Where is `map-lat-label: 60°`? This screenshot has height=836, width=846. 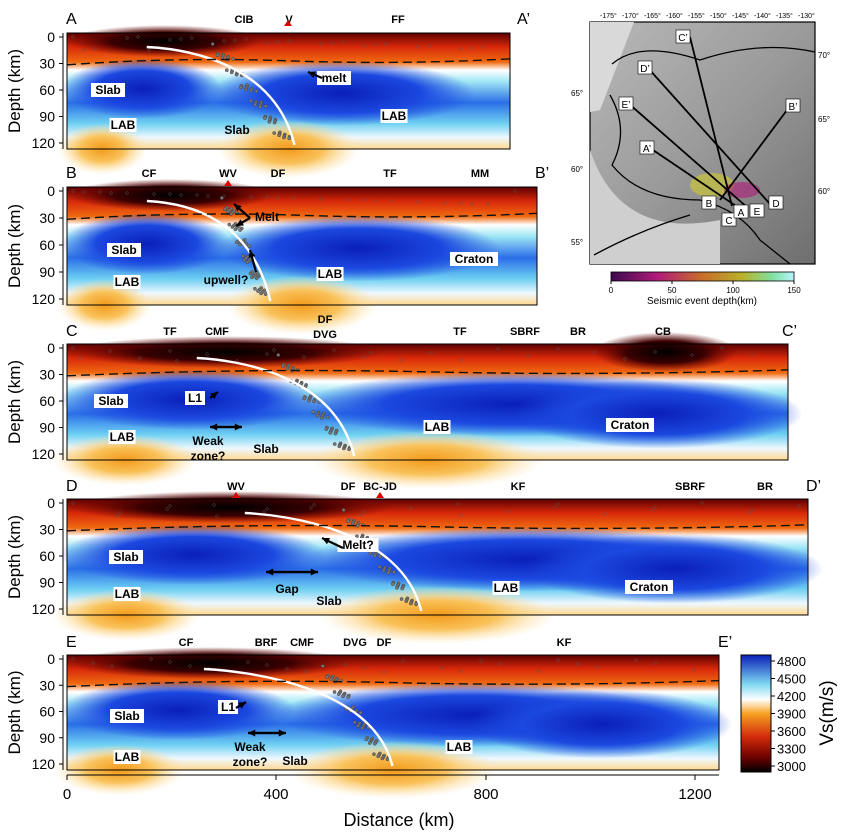 map-lat-label: 60° is located at coordinates (577, 169).